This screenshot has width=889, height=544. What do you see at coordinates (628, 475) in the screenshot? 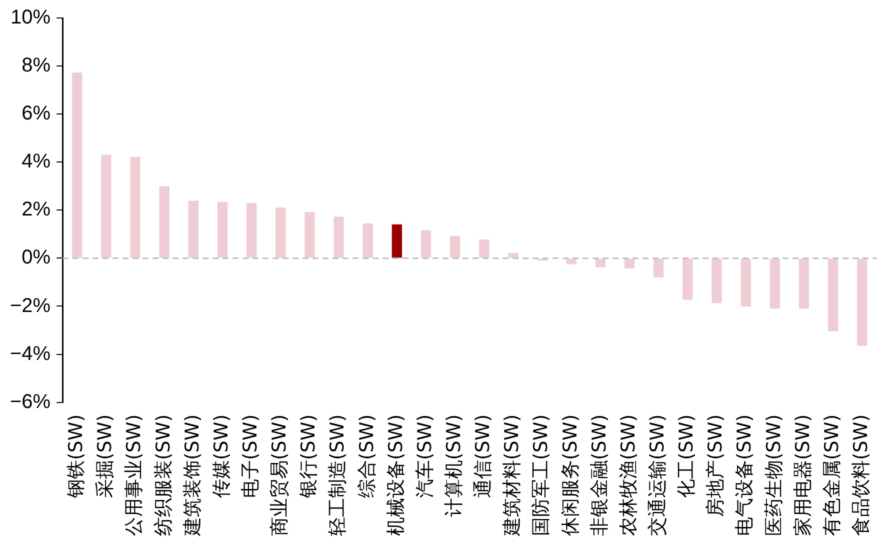
I see `x-tick-label: 农林牧渔(SW)` at bounding box center [628, 475].